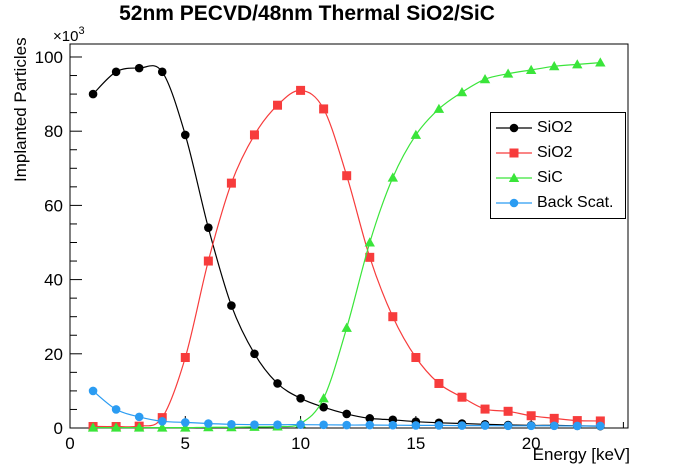  What do you see at coordinates (581, 454) in the screenshot?
I see `x-axis-title: Energy [keV]` at bounding box center [581, 454].